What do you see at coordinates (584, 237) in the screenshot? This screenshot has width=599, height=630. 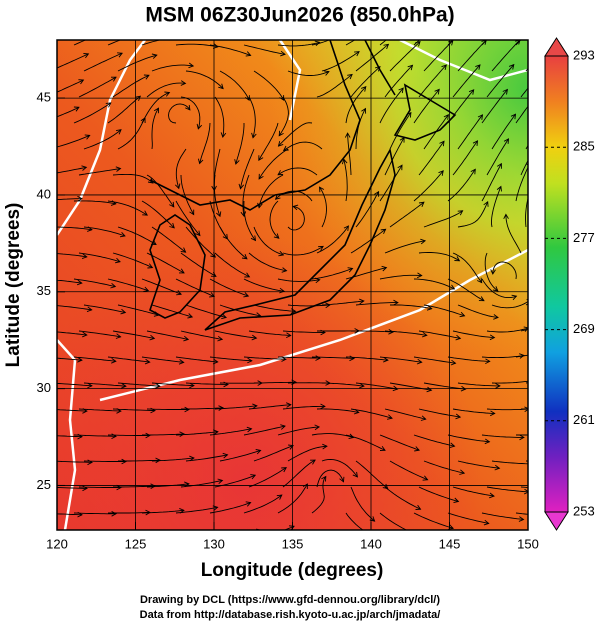 I see `colorbar-tick-label: 277` at bounding box center [584, 237].